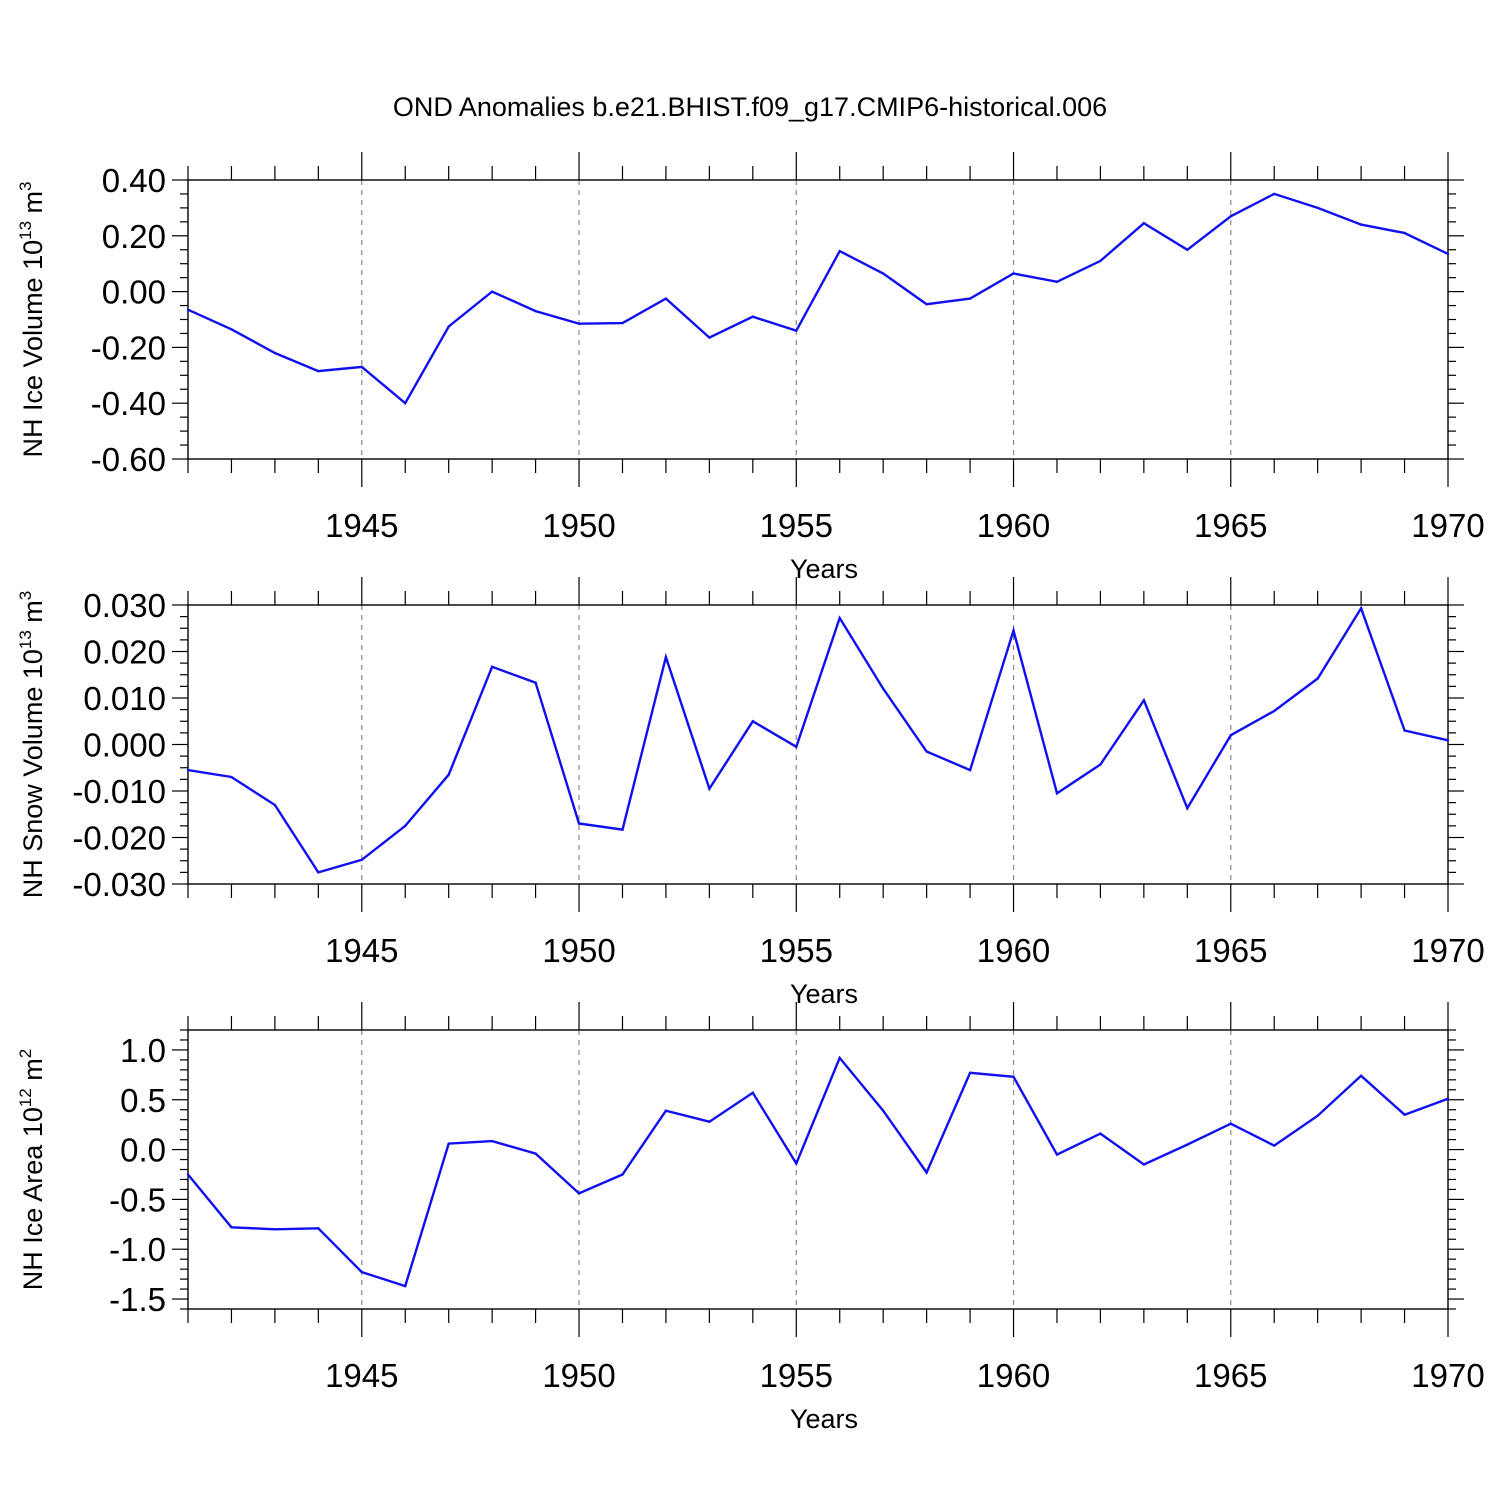  What do you see at coordinates (134, 292) in the screenshot?
I see `y-tick-label: 0.00` at bounding box center [134, 292].